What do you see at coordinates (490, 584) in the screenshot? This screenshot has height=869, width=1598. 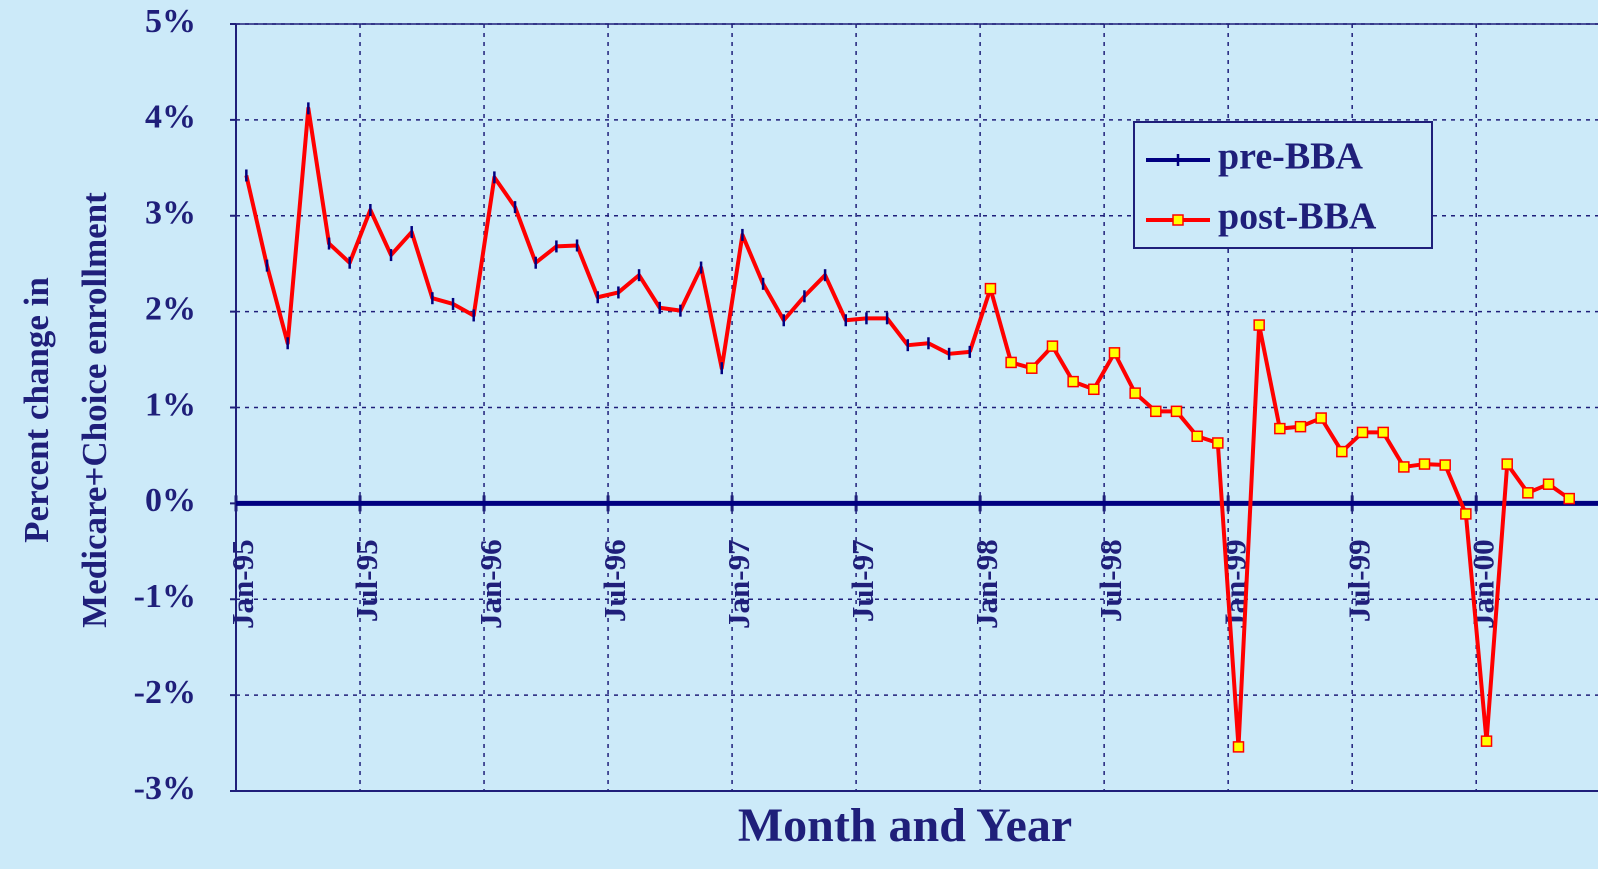 I see `x-tick-label: Jan-96` at bounding box center [490, 584].